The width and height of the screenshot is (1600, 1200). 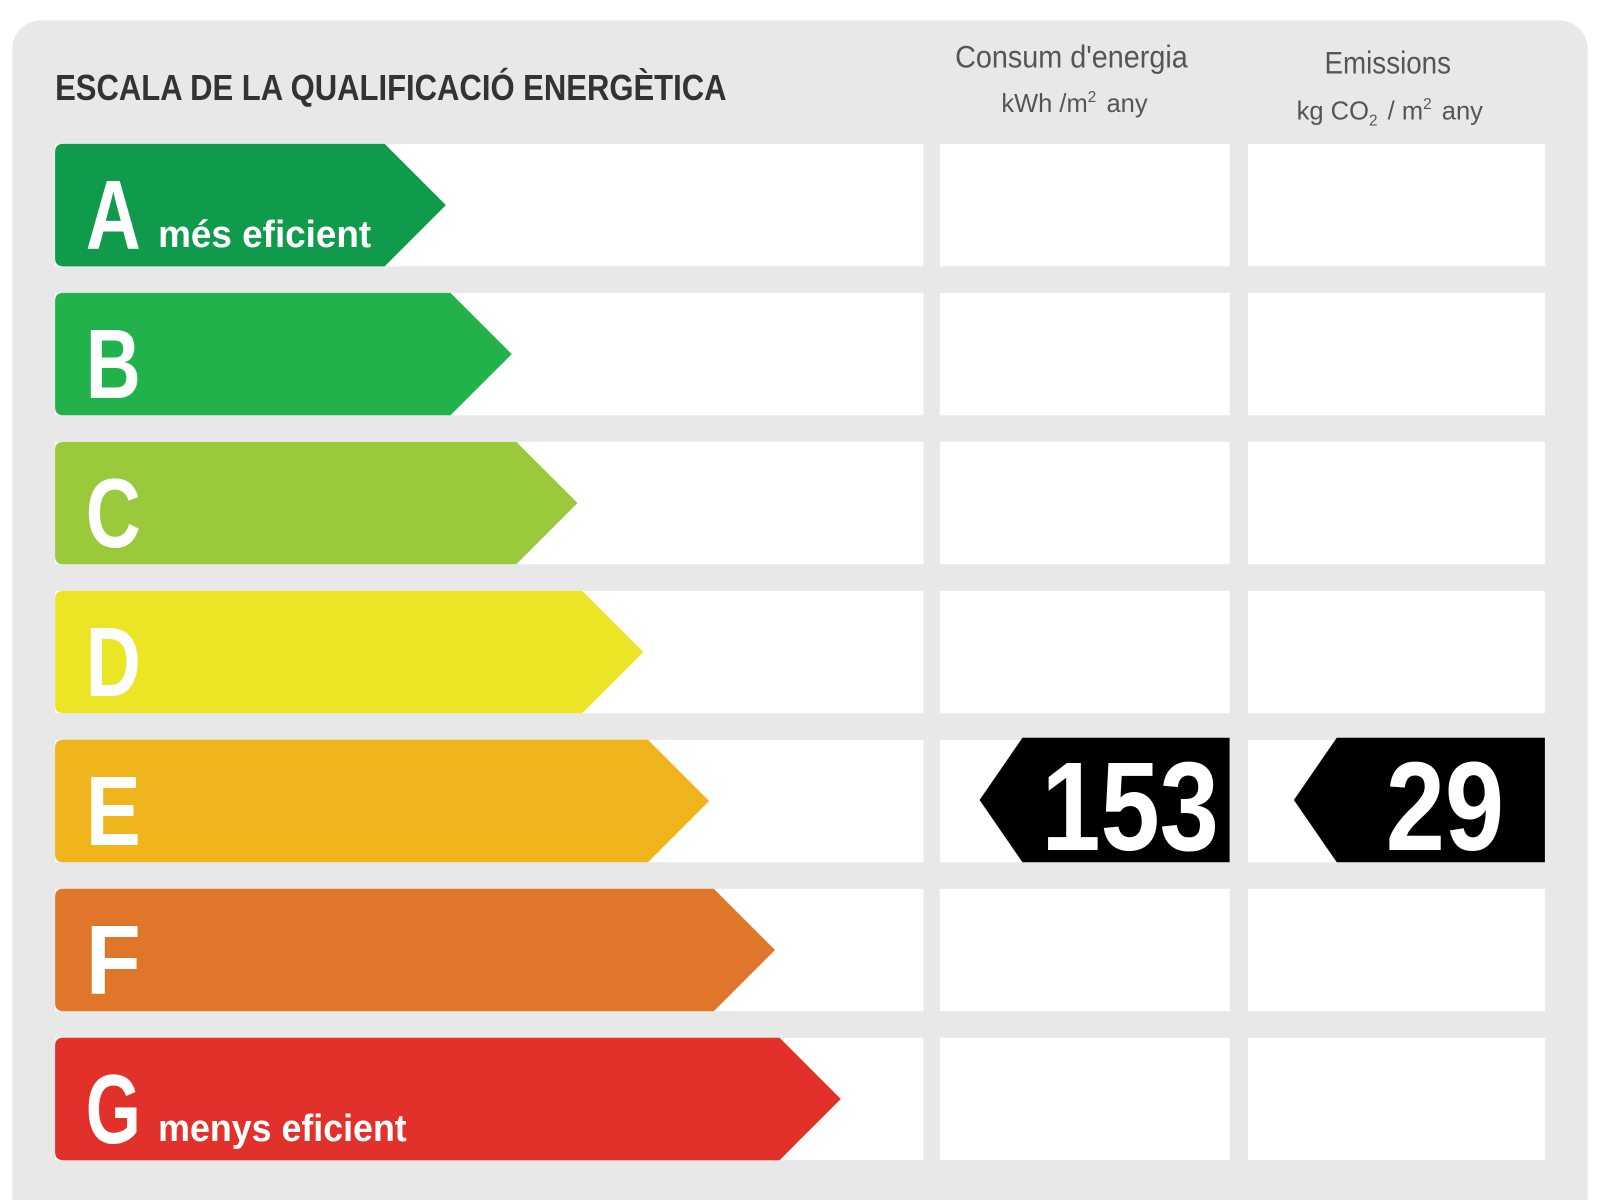 What do you see at coordinates (1387, 62) in the screenshot?
I see `column-title: Emissions` at bounding box center [1387, 62].